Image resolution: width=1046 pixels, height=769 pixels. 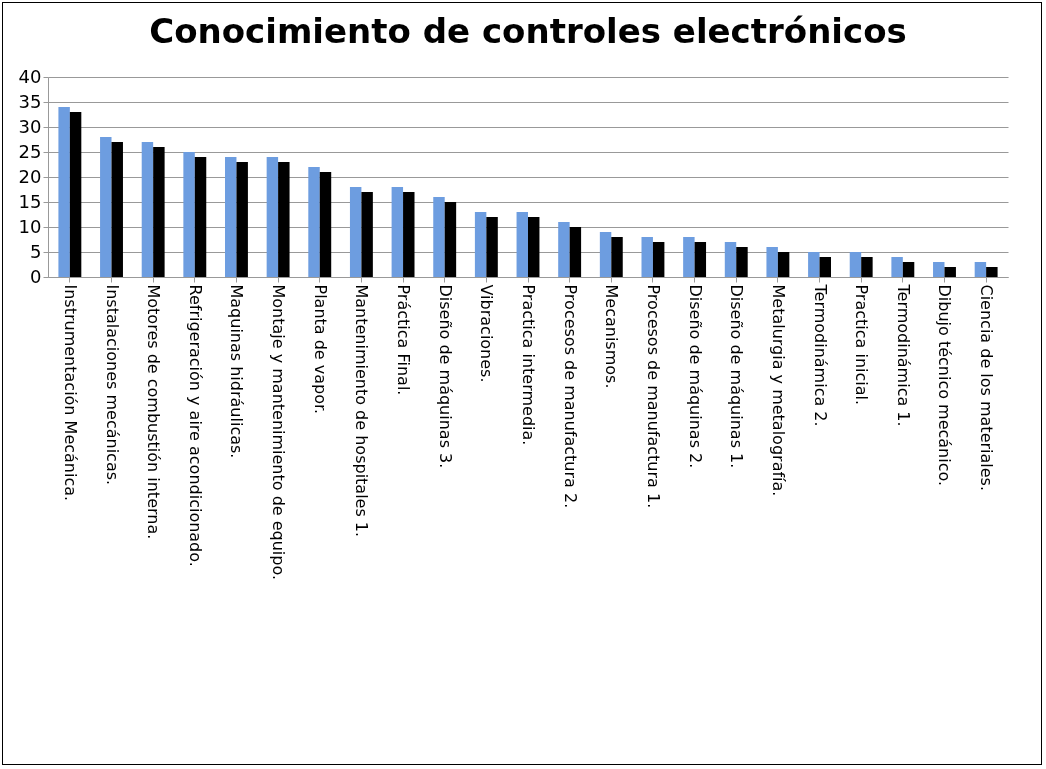 What do you see at coordinates (612, 336) in the screenshot?
I see `x-tick-label: Mecanismos.` at bounding box center [612, 336].